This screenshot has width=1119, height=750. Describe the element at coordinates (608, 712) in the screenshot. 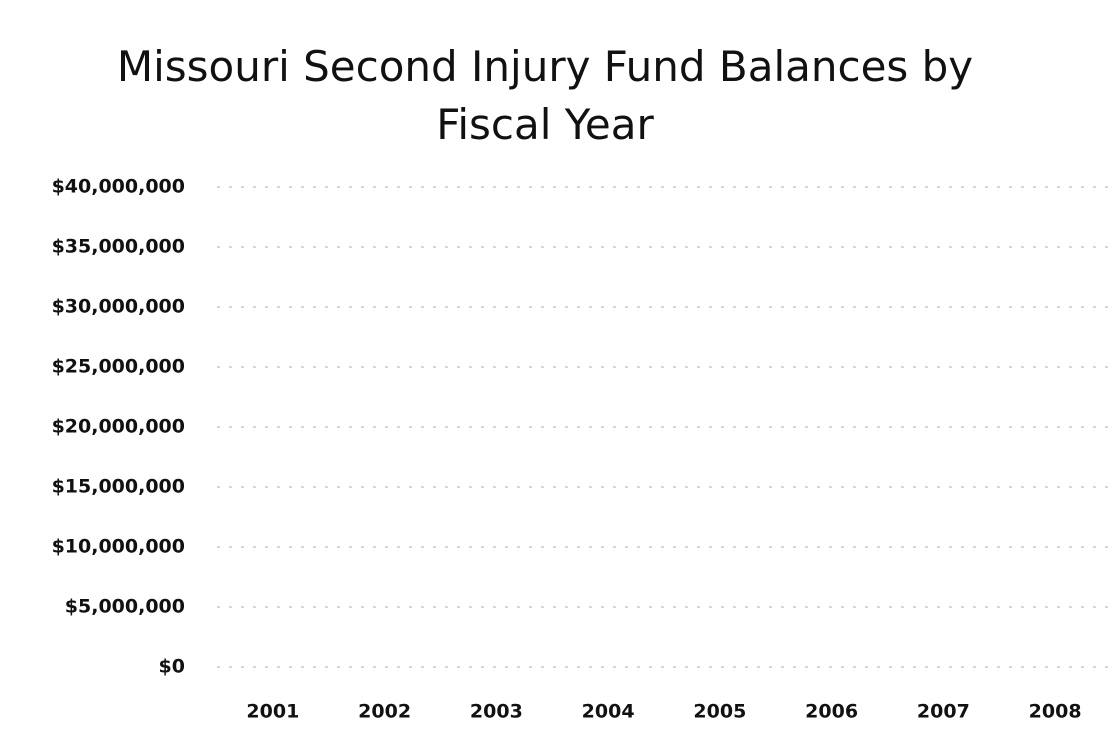

I see `x-tick-label: 2004` at that location.